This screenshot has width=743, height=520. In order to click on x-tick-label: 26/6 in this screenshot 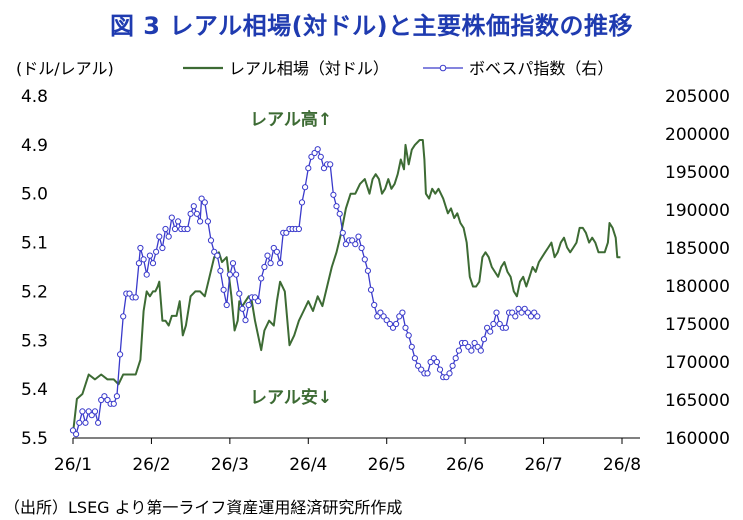, I will do `click(465, 465)`.